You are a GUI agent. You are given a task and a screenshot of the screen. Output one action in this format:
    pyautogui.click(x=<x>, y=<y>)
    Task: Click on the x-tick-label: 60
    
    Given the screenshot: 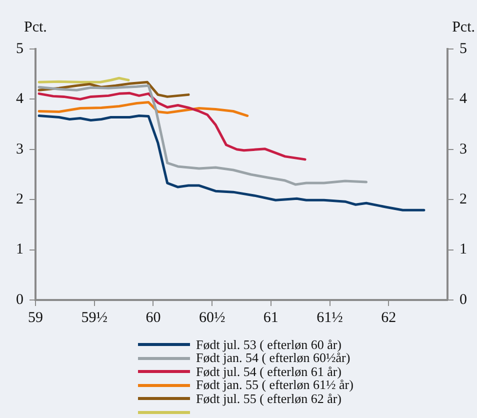 What is the action you would take?
    pyautogui.click(x=153, y=318)
    